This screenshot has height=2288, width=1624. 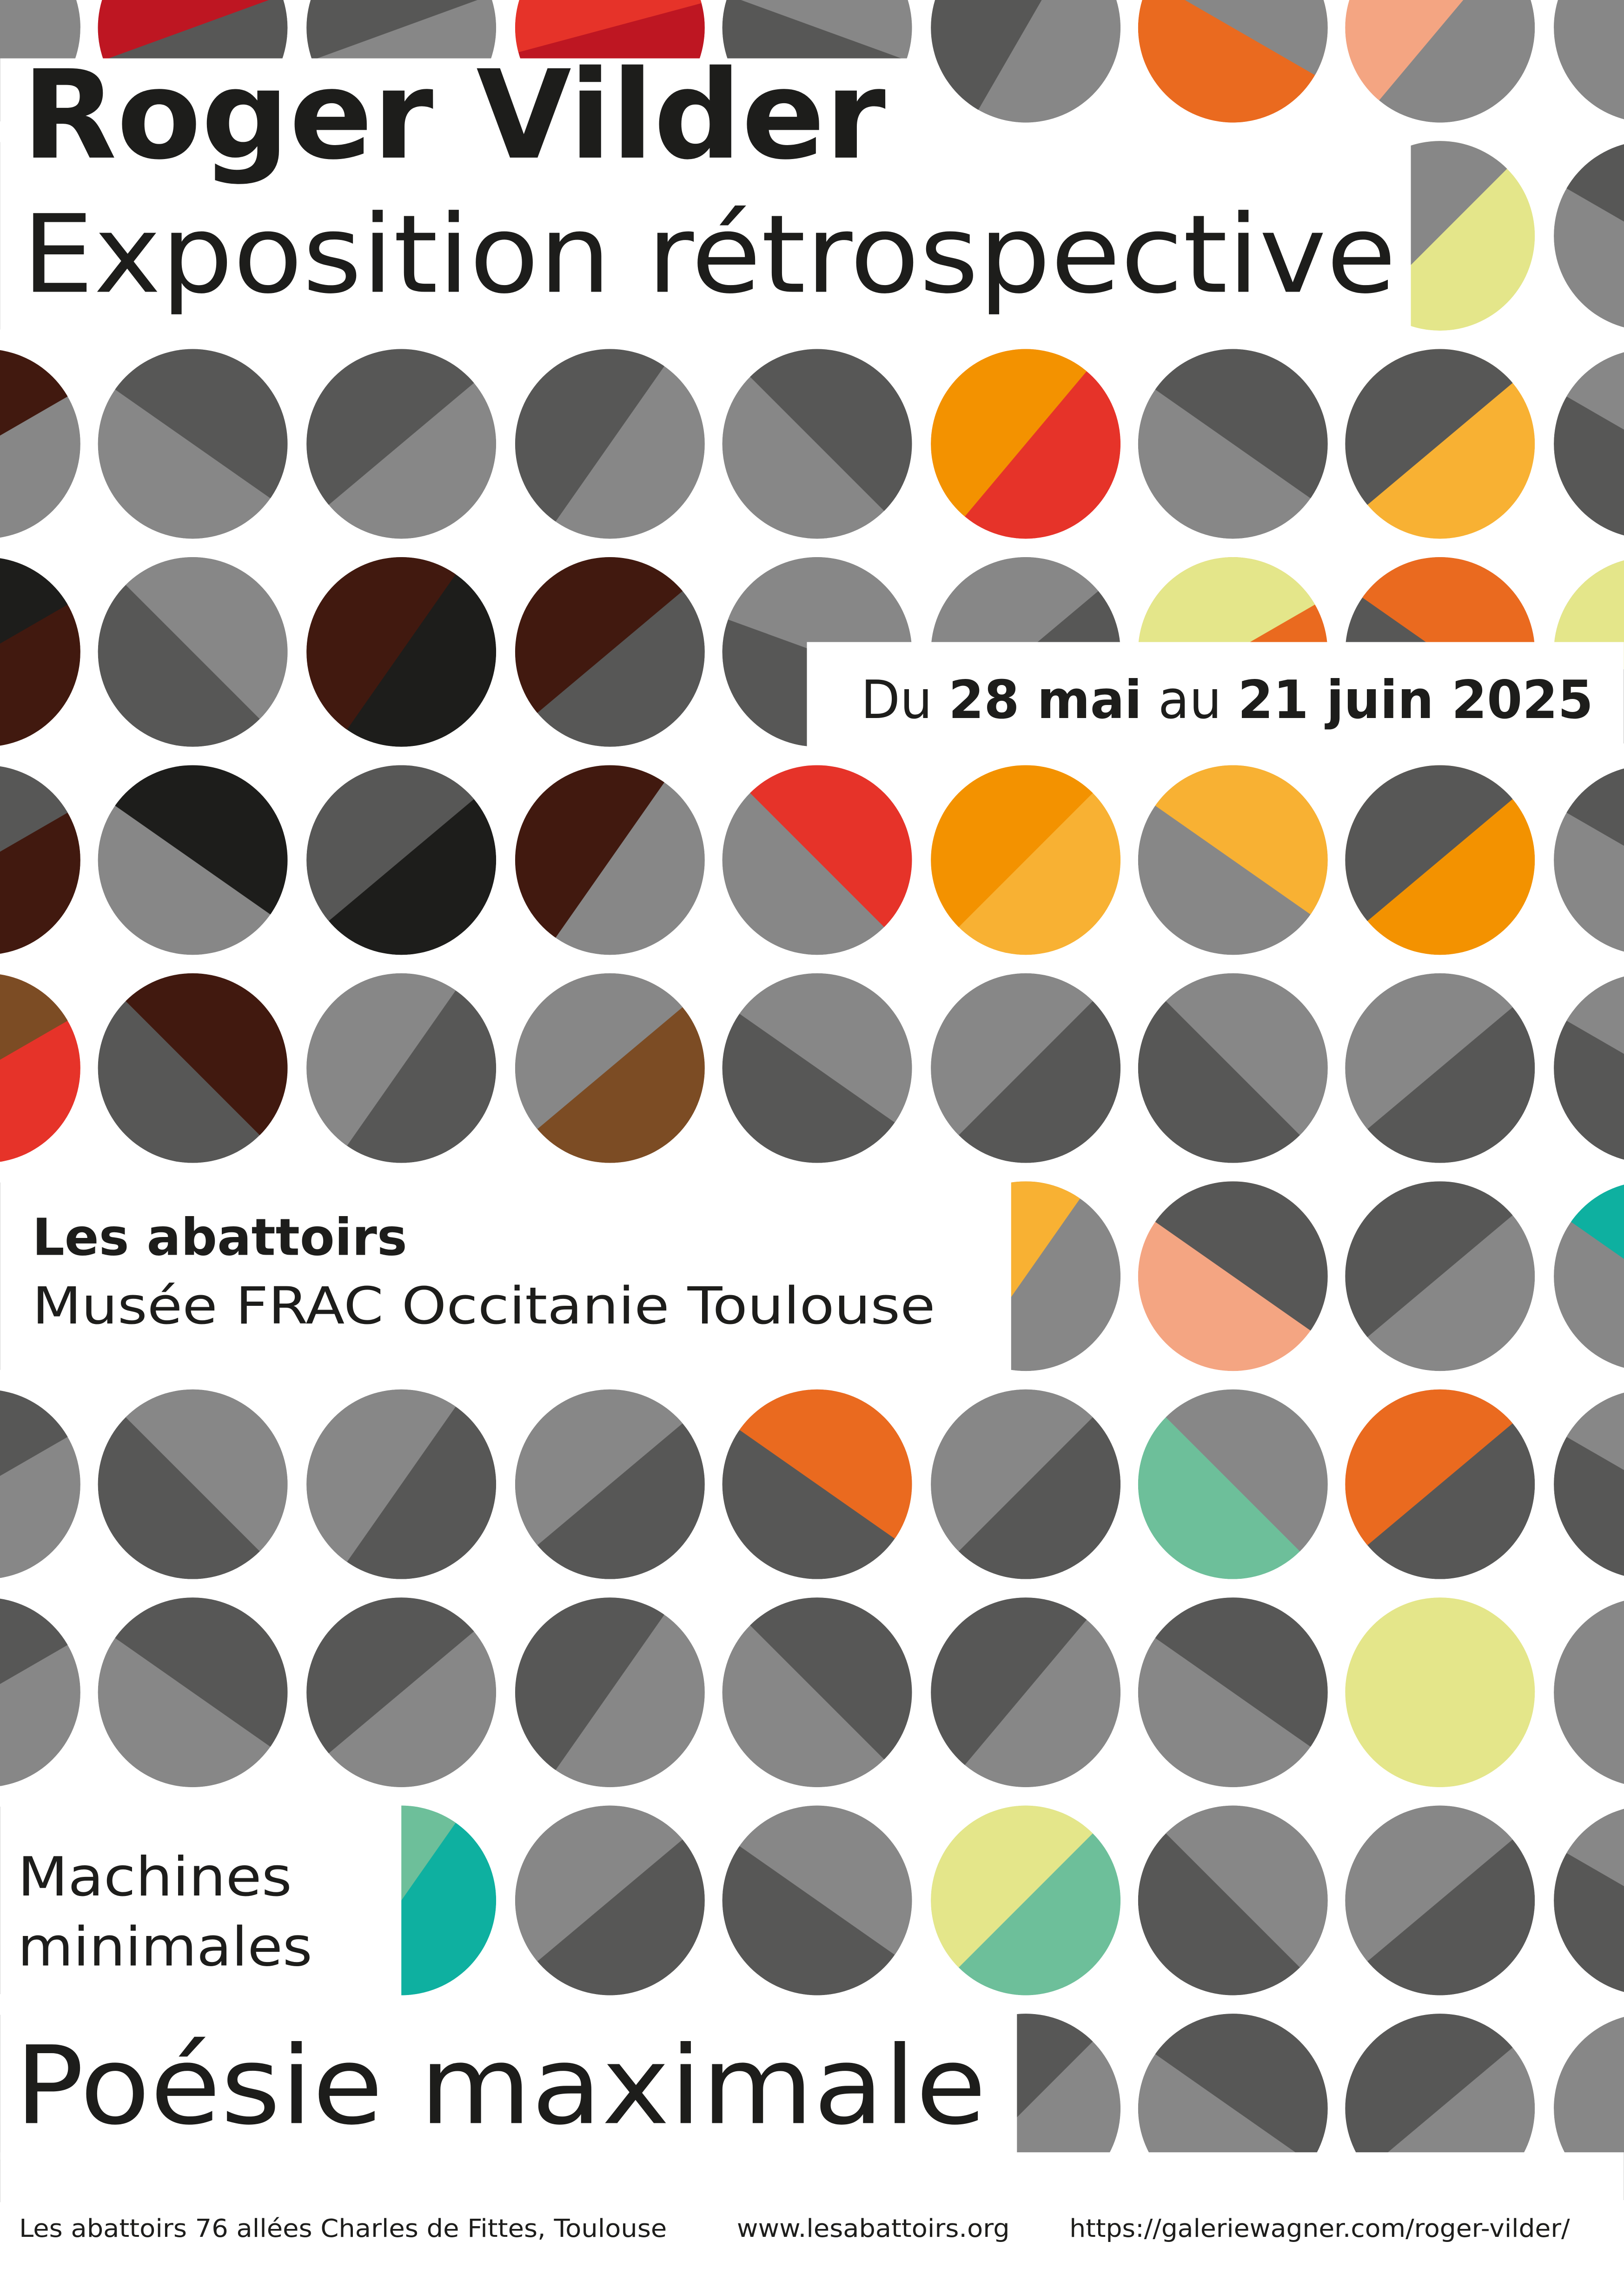 What do you see at coordinates (165, 1948) in the screenshot?
I see `tagline-line2: minimales` at bounding box center [165, 1948].